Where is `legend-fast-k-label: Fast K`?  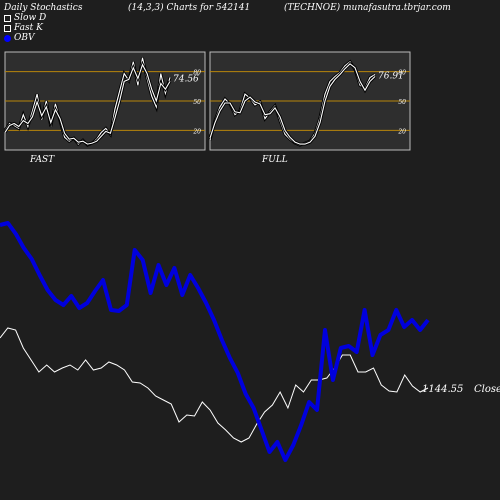 legend-fast-k-label: Fast K is located at coordinates (28, 28).